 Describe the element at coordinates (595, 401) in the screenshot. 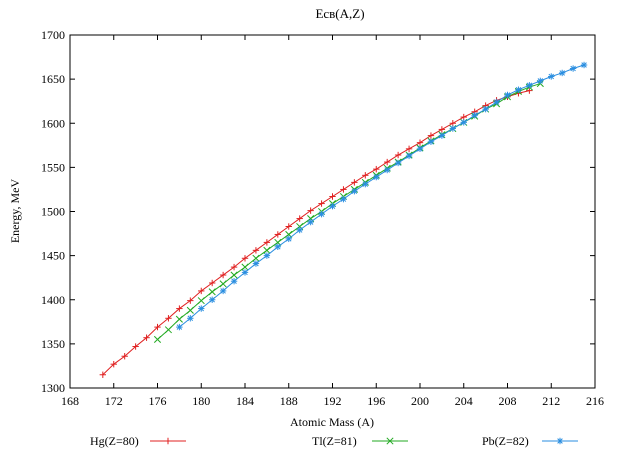

I see `x-tick-label: 216` at that location.